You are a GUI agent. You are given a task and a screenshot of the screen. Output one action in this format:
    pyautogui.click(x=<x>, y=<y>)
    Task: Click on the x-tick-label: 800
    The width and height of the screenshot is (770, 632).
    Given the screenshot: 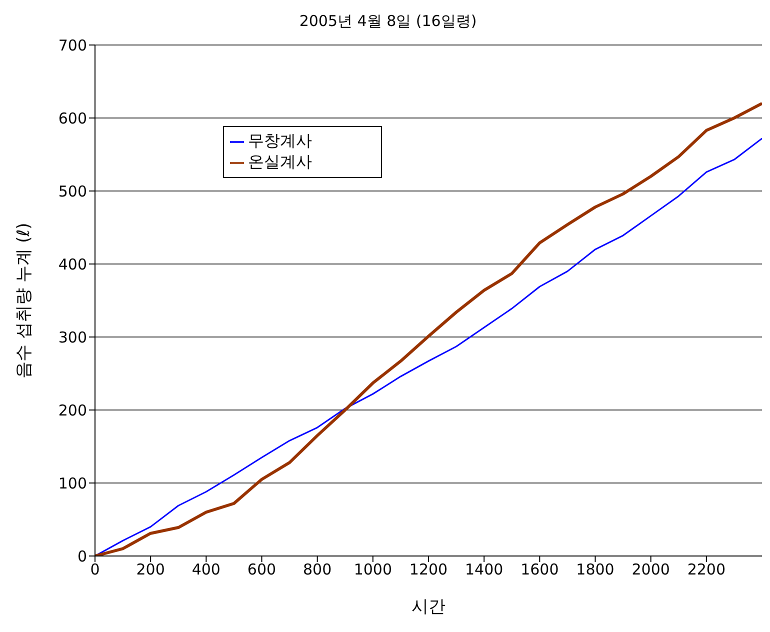 What is the action you would take?
    pyautogui.click(x=317, y=569)
    